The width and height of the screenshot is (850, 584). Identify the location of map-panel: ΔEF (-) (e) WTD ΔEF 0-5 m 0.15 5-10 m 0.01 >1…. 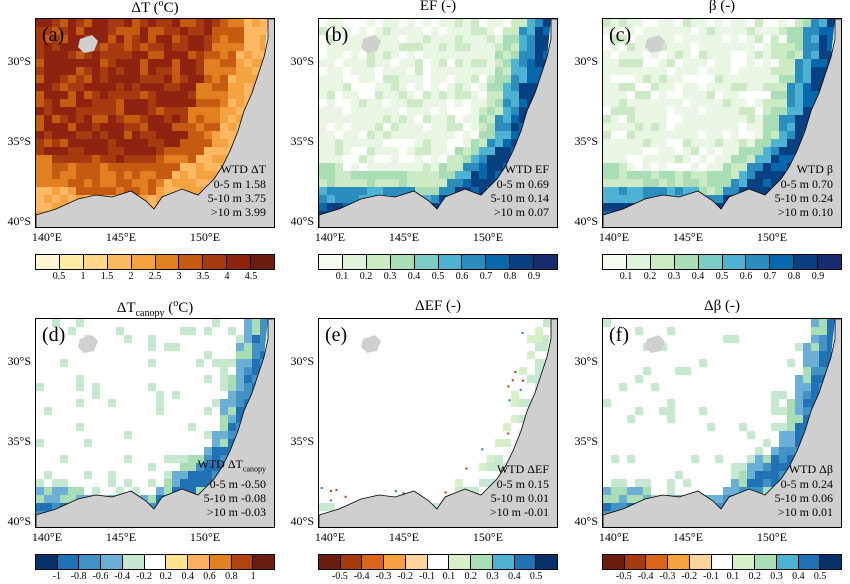
(424, 421).